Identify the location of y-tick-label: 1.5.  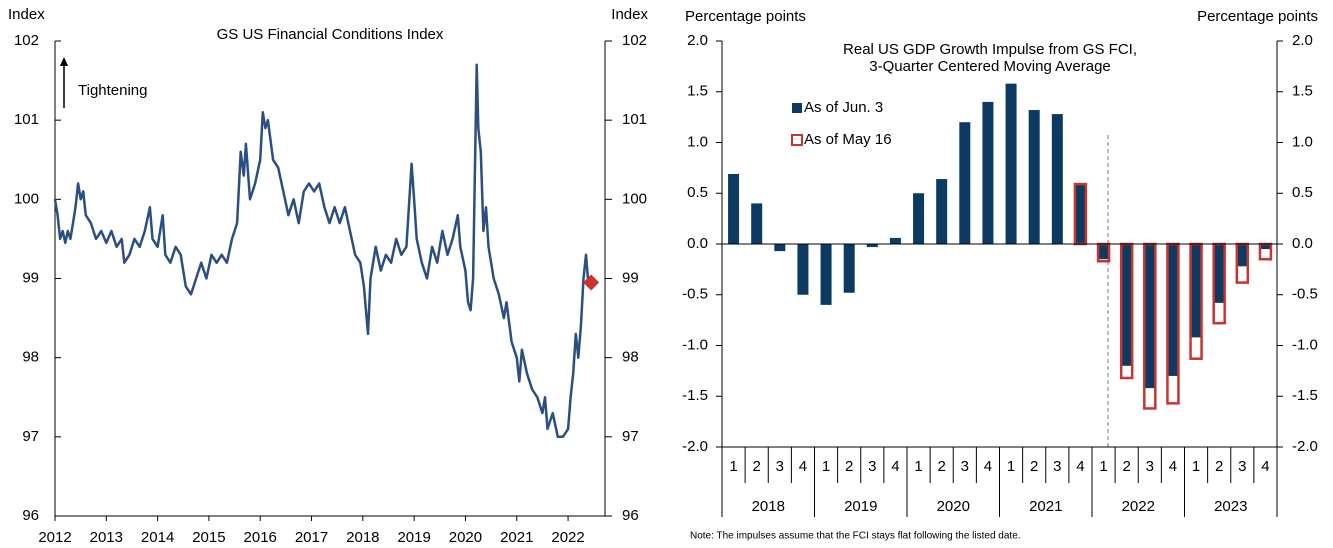
(697, 91).